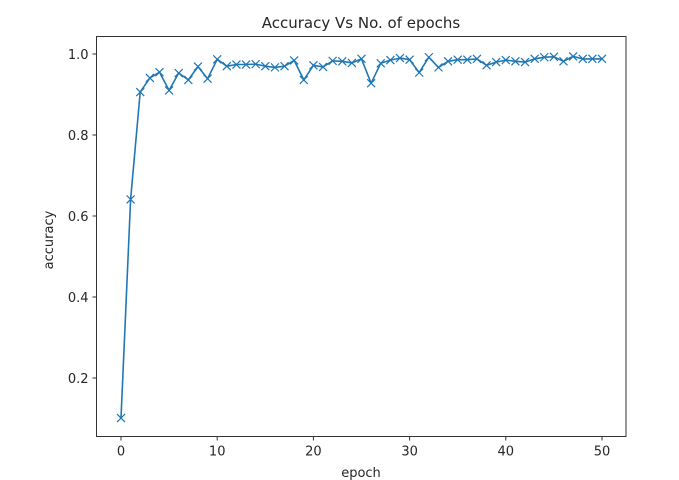  What do you see at coordinates (409, 452) in the screenshot?
I see `x-tick-label: 30` at bounding box center [409, 452].